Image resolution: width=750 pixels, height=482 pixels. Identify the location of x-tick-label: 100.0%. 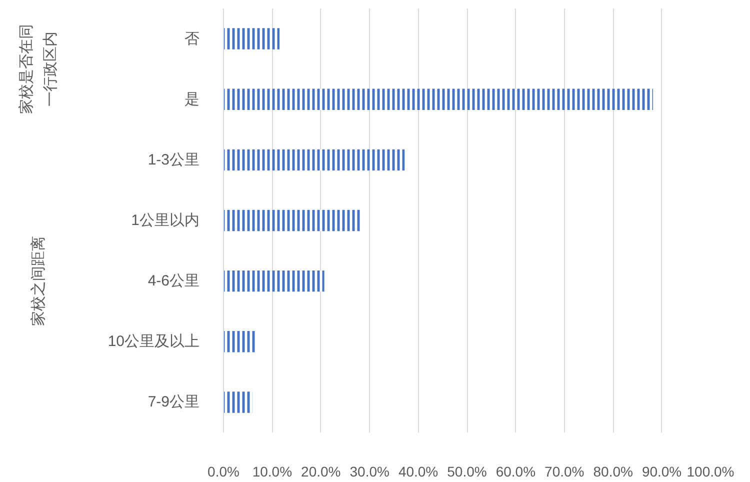
(710, 472).